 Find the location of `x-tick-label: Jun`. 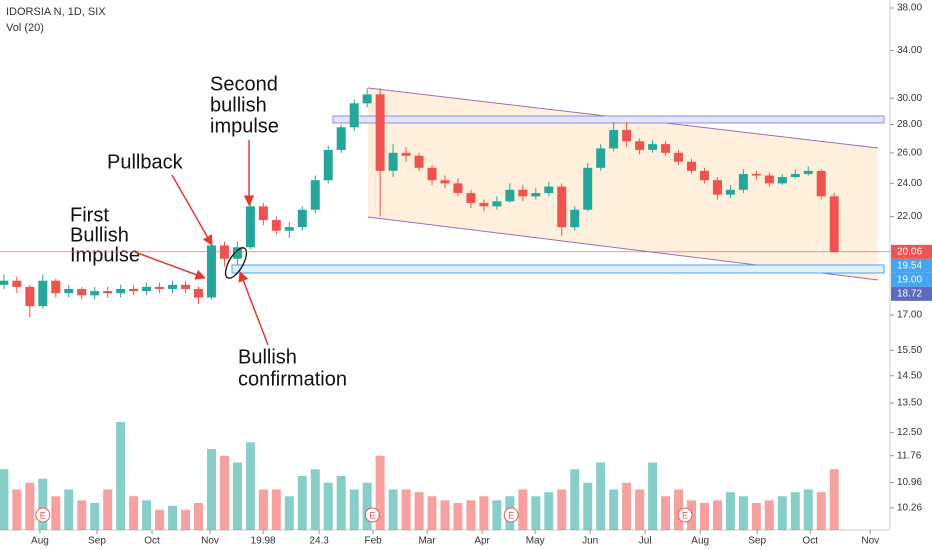

x-tick-label: Jun is located at coordinates (590, 541).